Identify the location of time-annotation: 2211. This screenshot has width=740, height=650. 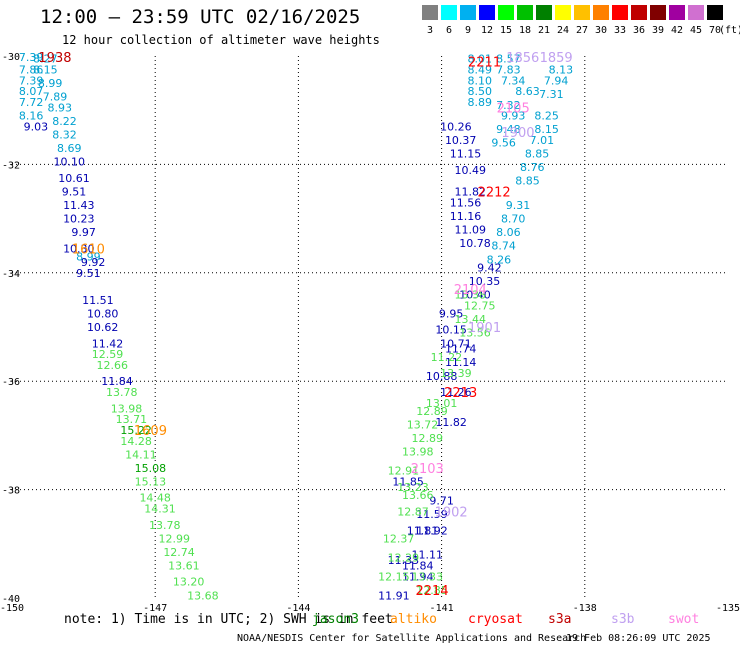
(484, 62).